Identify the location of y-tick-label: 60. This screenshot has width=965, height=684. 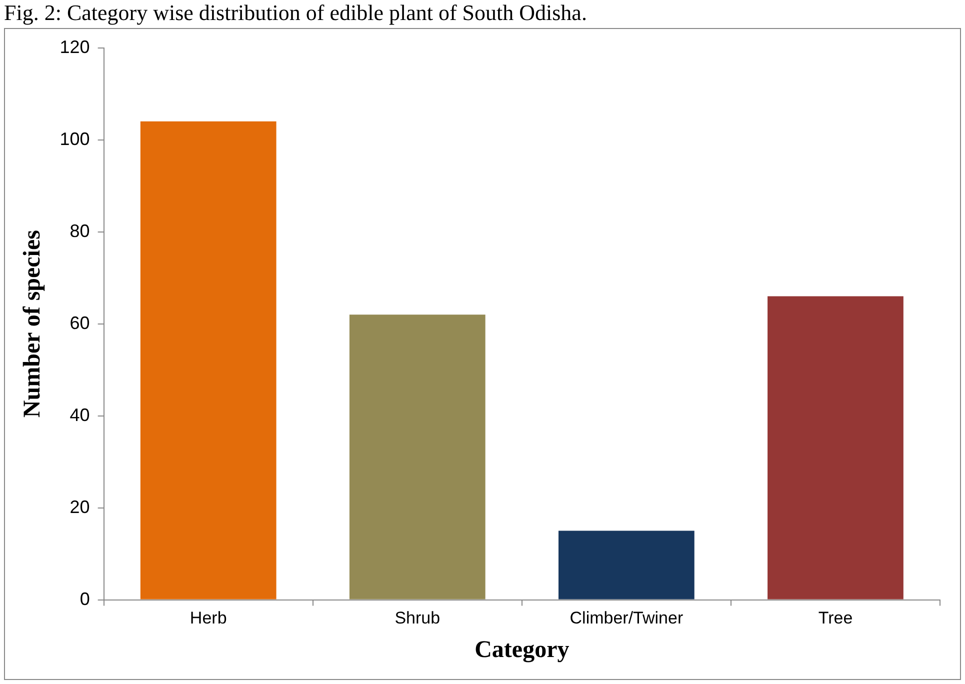
(80, 322).